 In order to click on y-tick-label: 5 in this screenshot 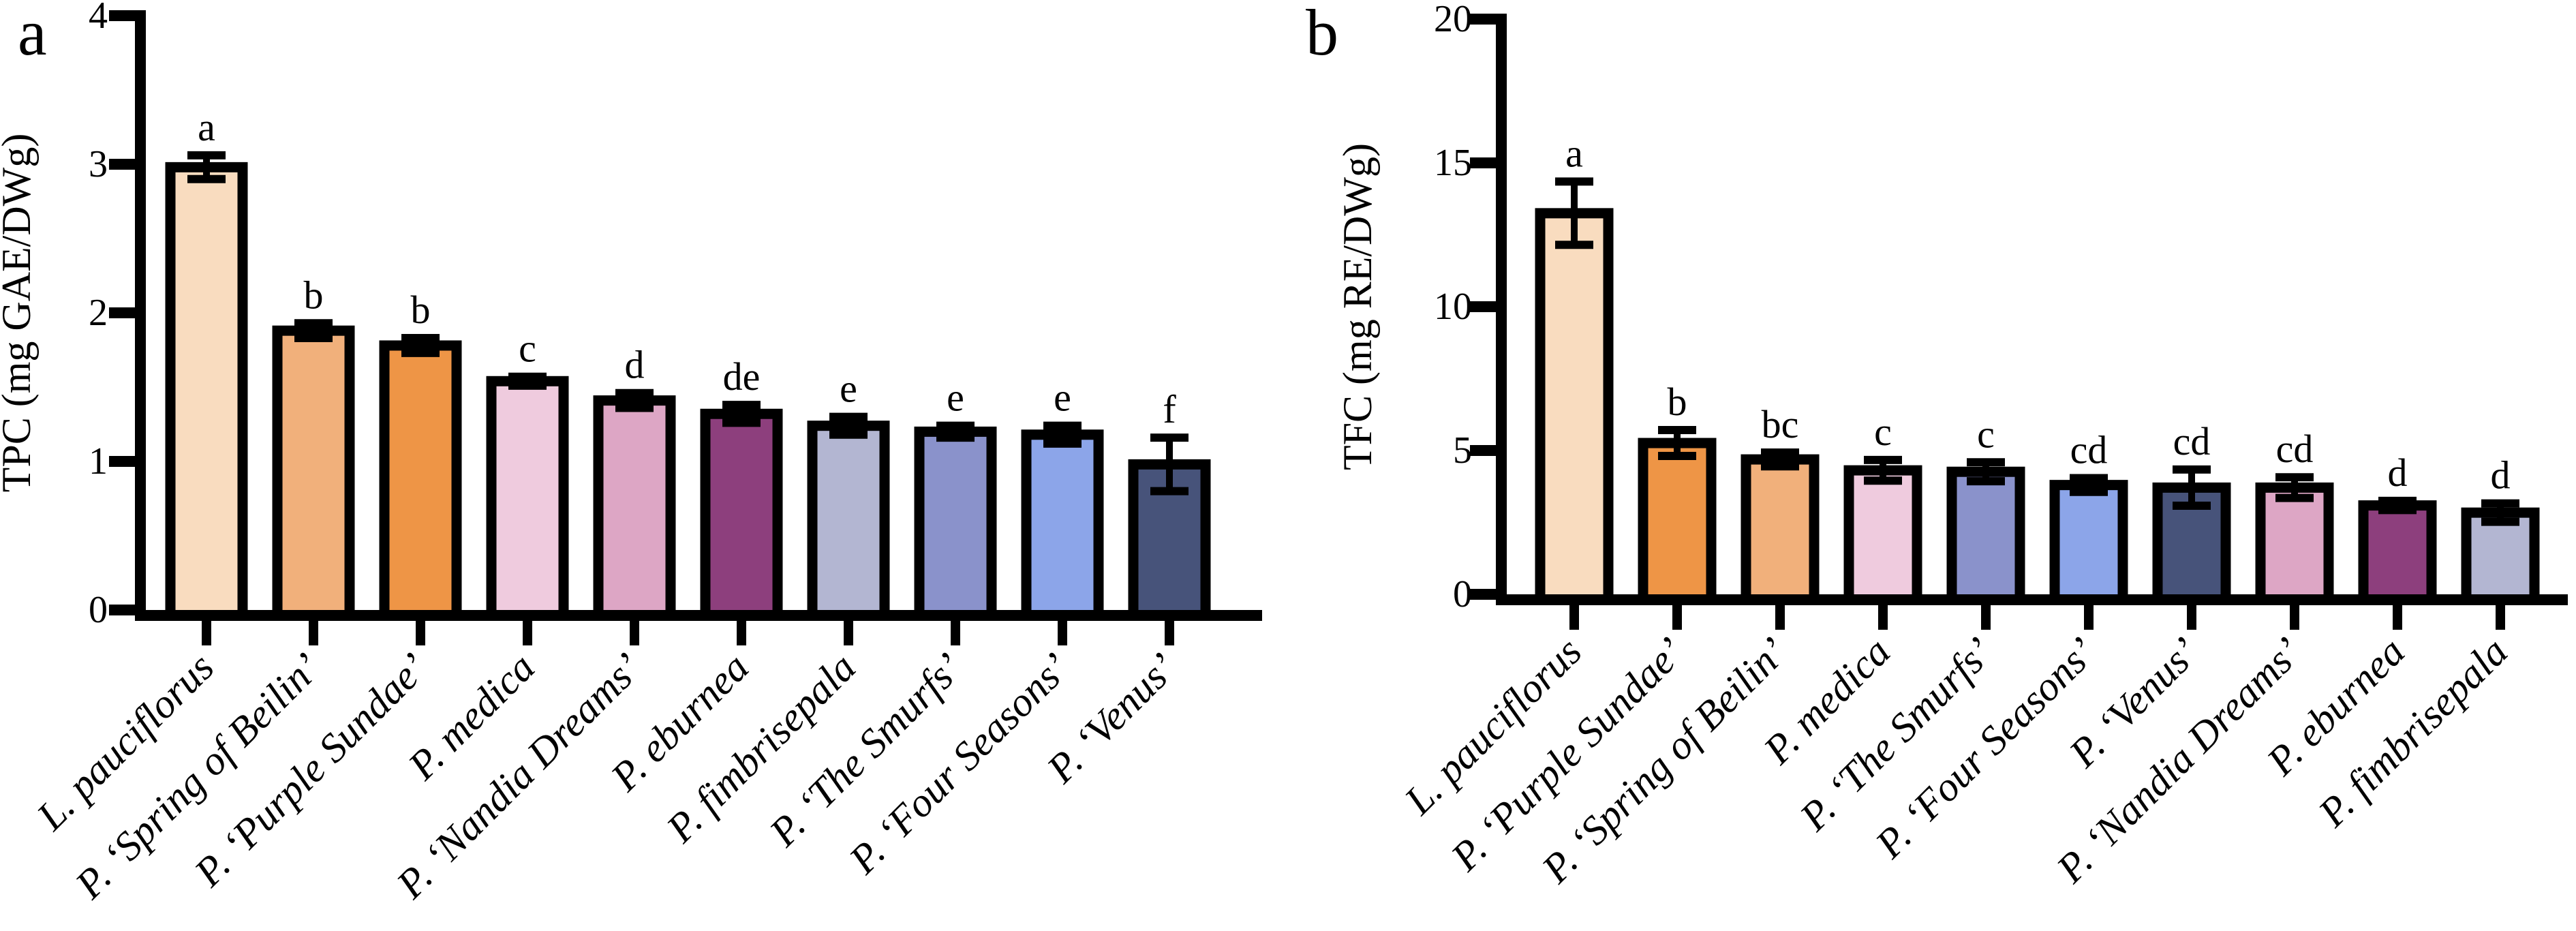, I will do `click(1463, 450)`.